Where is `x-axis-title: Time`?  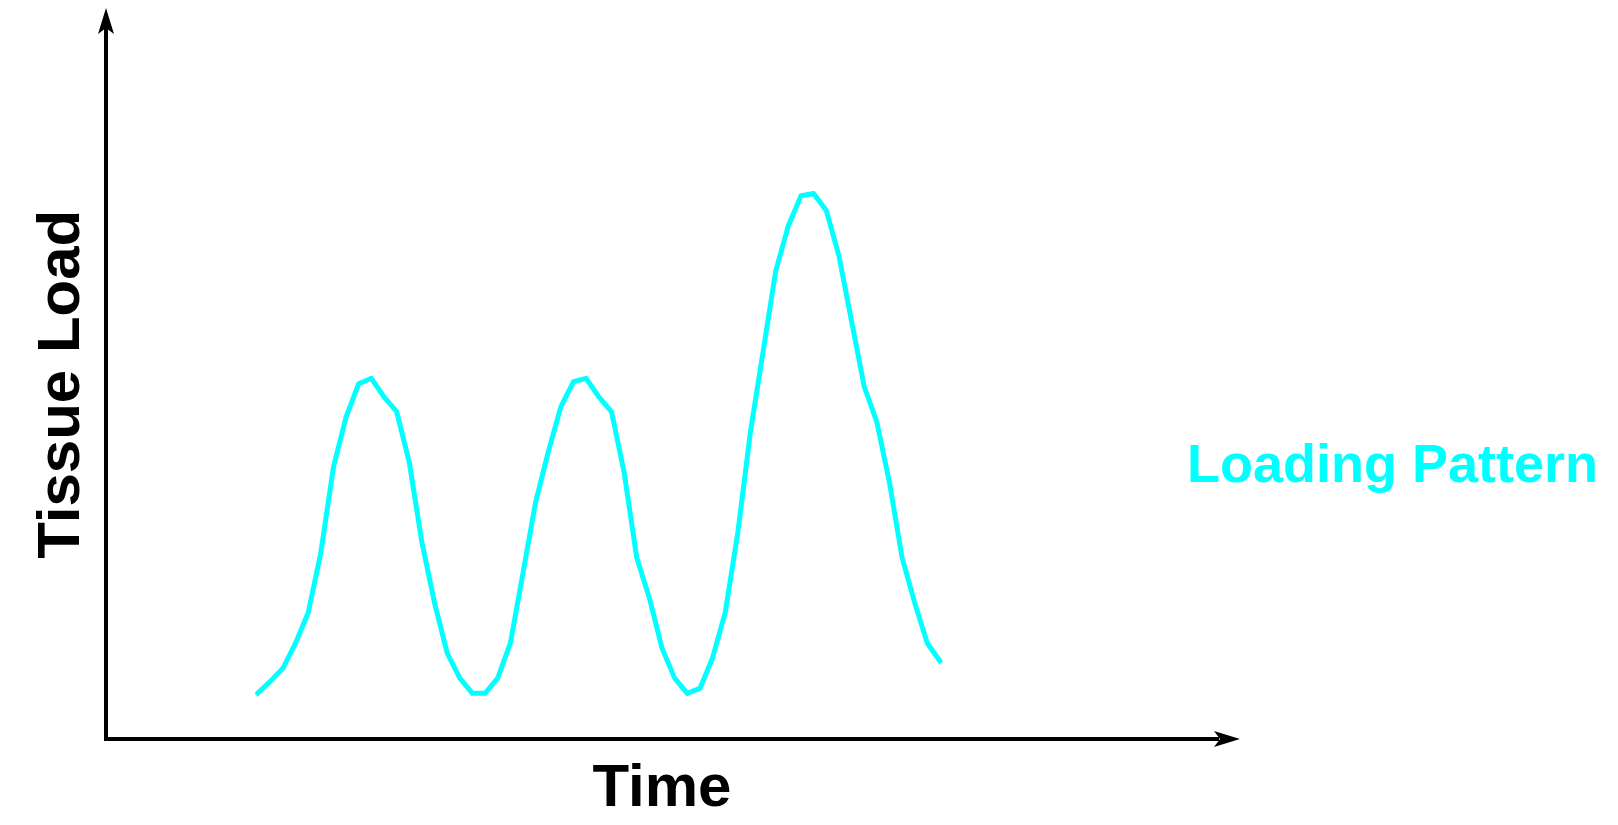
x-axis-title: Time is located at coordinates (662, 785).